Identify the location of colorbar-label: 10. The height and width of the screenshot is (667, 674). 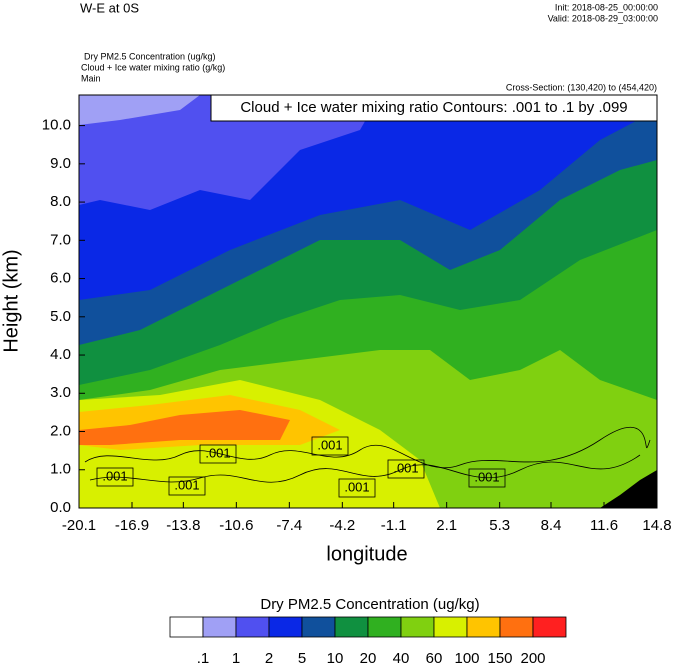
(335, 658).